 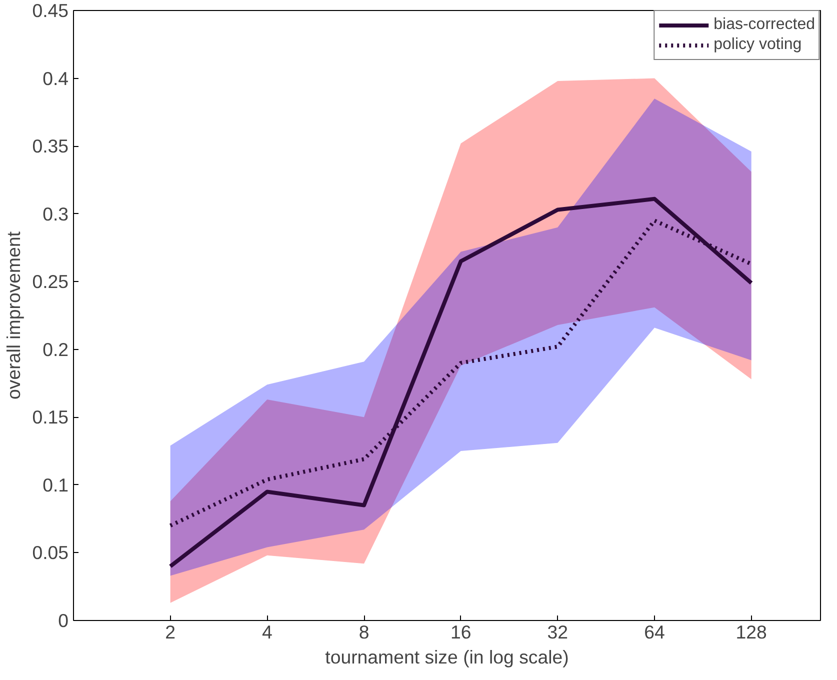 What do you see at coordinates (764, 25) in the screenshot?
I see `legend-label: bias-corrected` at bounding box center [764, 25].